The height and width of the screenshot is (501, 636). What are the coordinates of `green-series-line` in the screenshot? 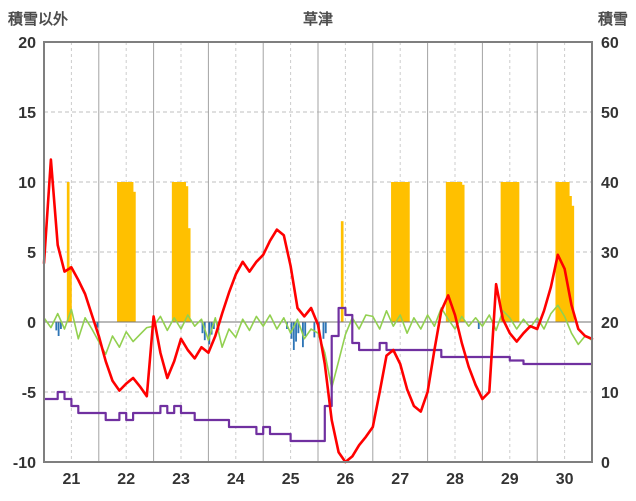 It's located at (318, 346).